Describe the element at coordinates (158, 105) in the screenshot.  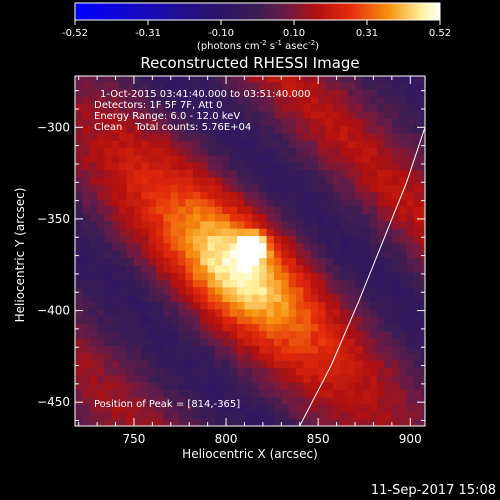
I see `annotation-detectors: Detectors: 1F 5F 7F, Att 0` at that location.